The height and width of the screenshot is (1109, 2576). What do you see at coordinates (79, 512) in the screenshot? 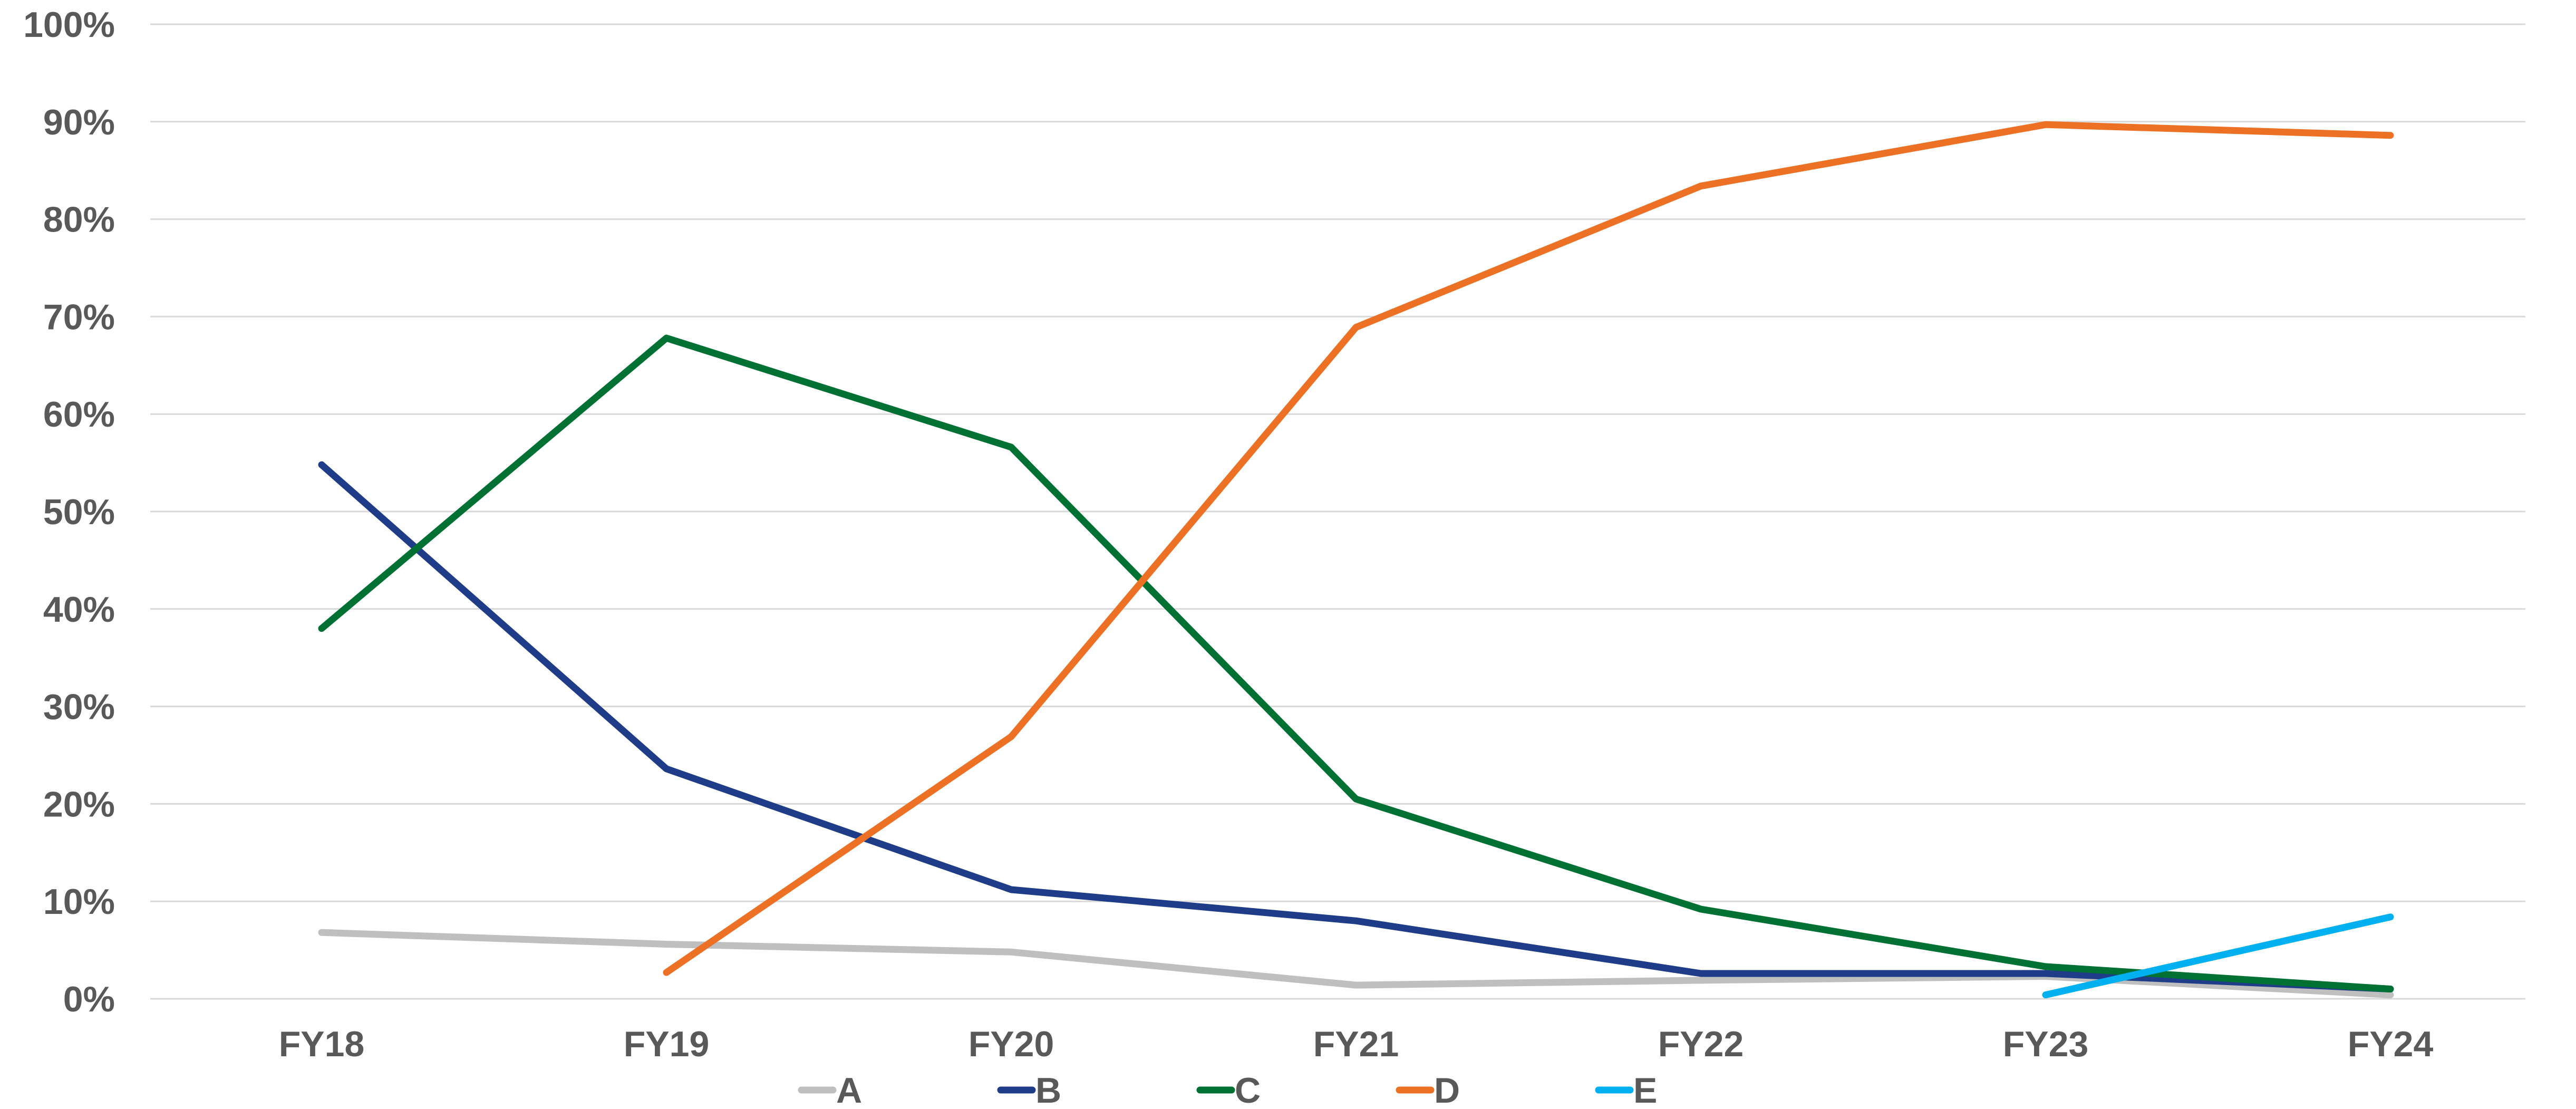
I see `y-tick-label: 50%` at bounding box center [79, 512].